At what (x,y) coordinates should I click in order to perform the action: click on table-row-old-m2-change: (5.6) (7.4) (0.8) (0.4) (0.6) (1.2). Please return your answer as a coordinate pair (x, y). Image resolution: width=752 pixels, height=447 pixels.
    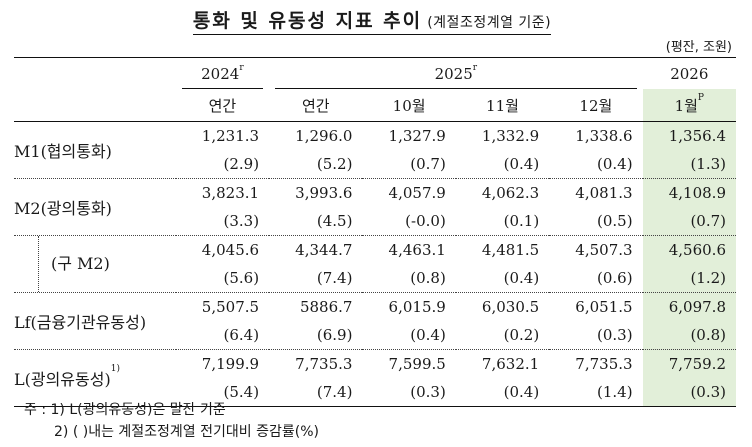
    Looking at the image, I should click on (375, 278).